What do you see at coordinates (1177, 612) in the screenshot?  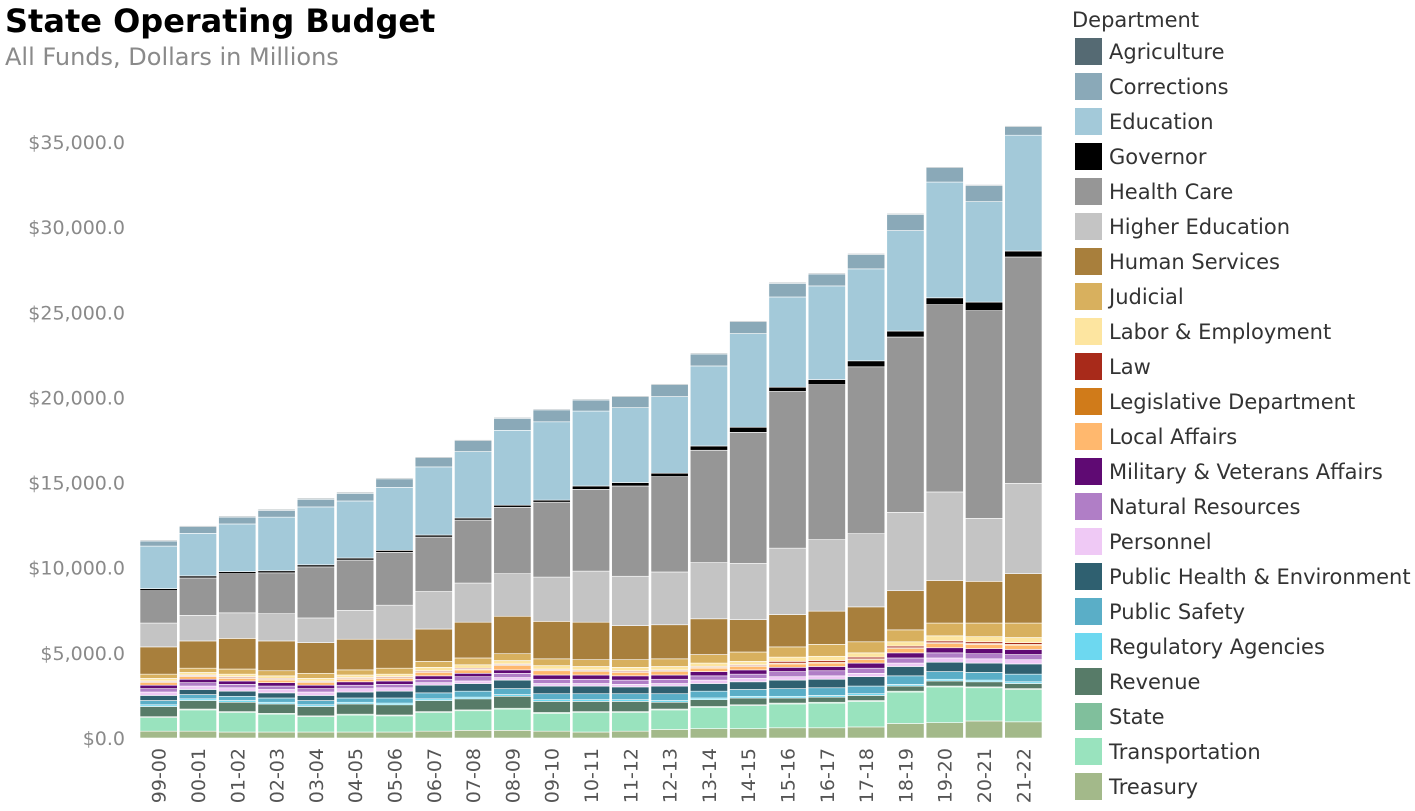 I see `legend-label: Public Safety` at bounding box center [1177, 612].